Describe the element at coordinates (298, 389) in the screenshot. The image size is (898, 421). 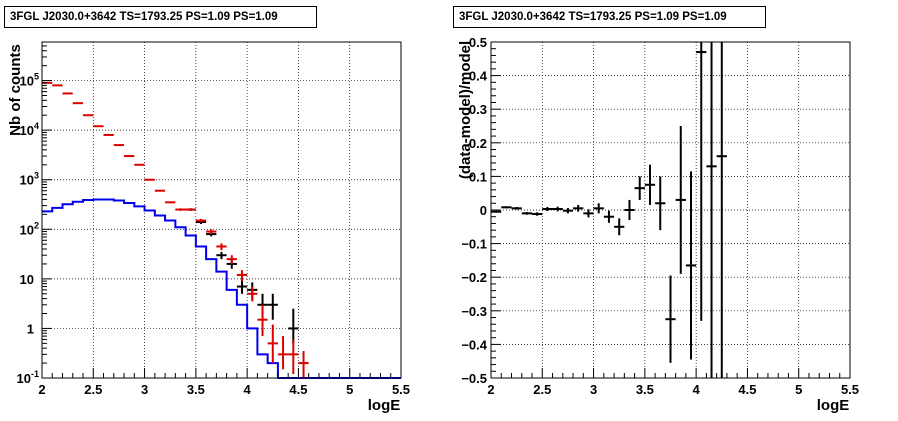
I see `left-x-tick-label-5: 4.5` at that location.